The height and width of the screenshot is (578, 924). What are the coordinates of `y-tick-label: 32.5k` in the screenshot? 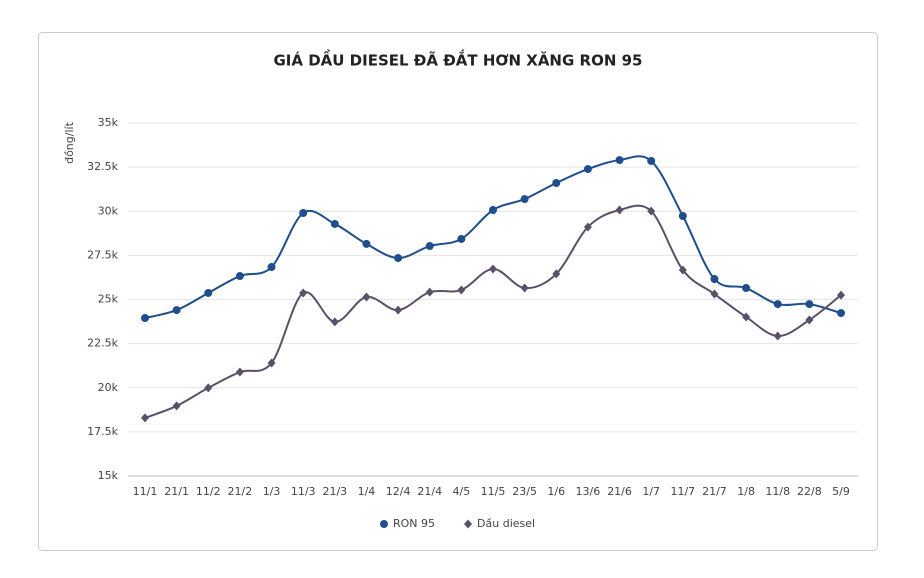 It's located at (102, 166).